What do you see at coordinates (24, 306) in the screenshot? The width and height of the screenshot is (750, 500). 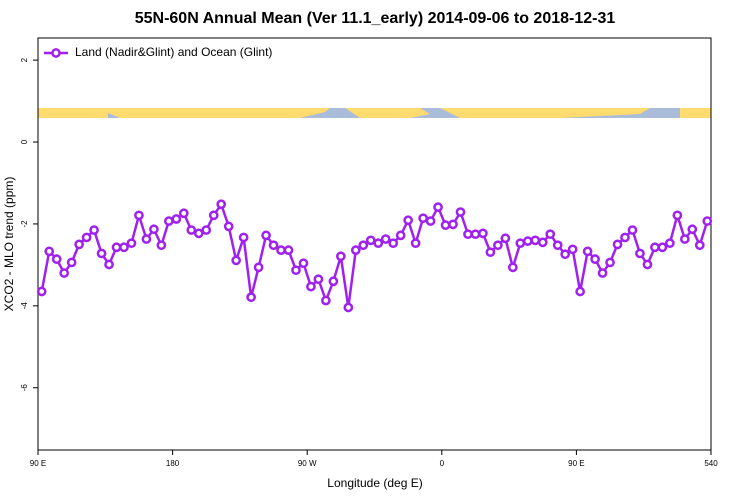 I see `y-tick-label: -4` at bounding box center [24, 306].